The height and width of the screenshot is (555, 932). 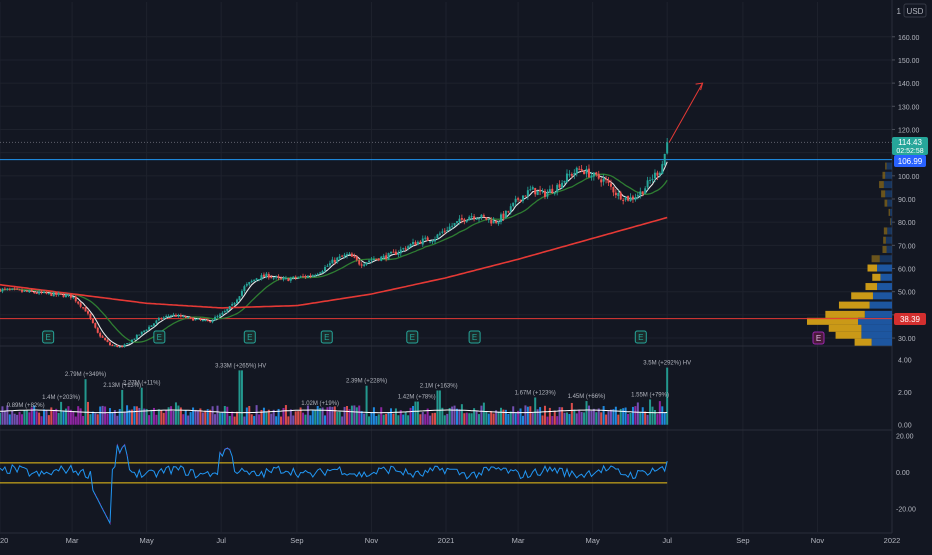 I want to click on volume-annotation: 3.5M (+292%) HV, so click(x=667, y=364).